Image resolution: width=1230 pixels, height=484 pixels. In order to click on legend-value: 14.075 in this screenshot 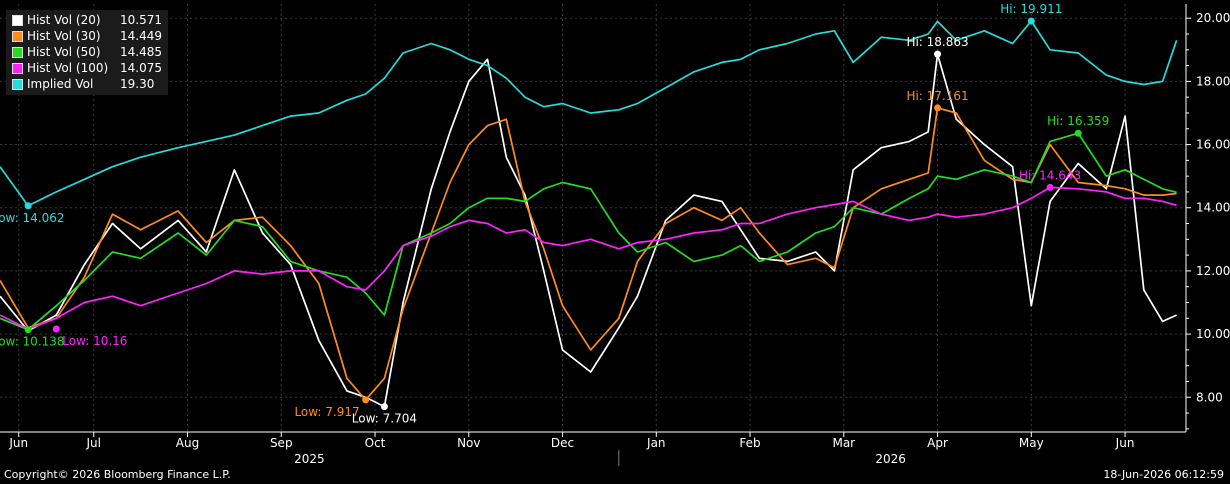, I will do `click(141, 68)`.